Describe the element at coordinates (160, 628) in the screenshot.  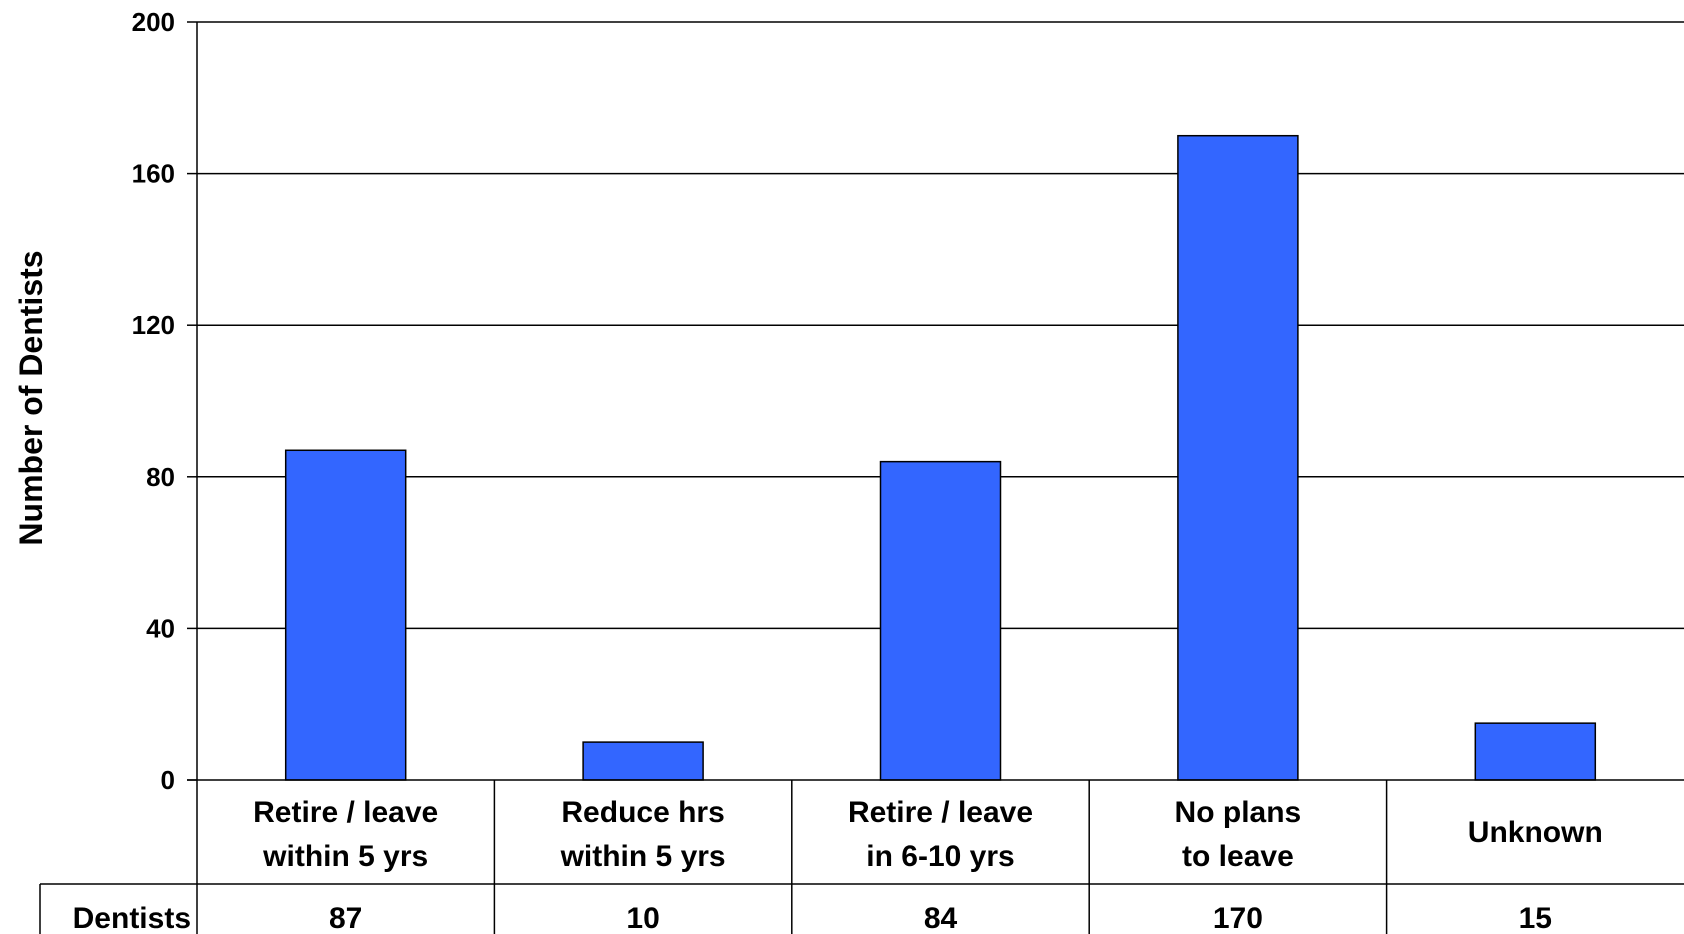
I see `y-tick-label: 40` at that location.